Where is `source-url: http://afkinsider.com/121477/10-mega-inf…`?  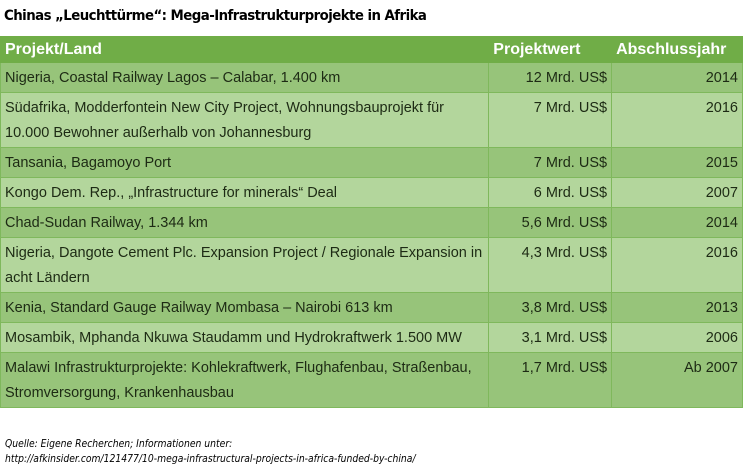
source-url: http://afkinsider.com/121477/10-mega-inf… is located at coordinates (210, 459).